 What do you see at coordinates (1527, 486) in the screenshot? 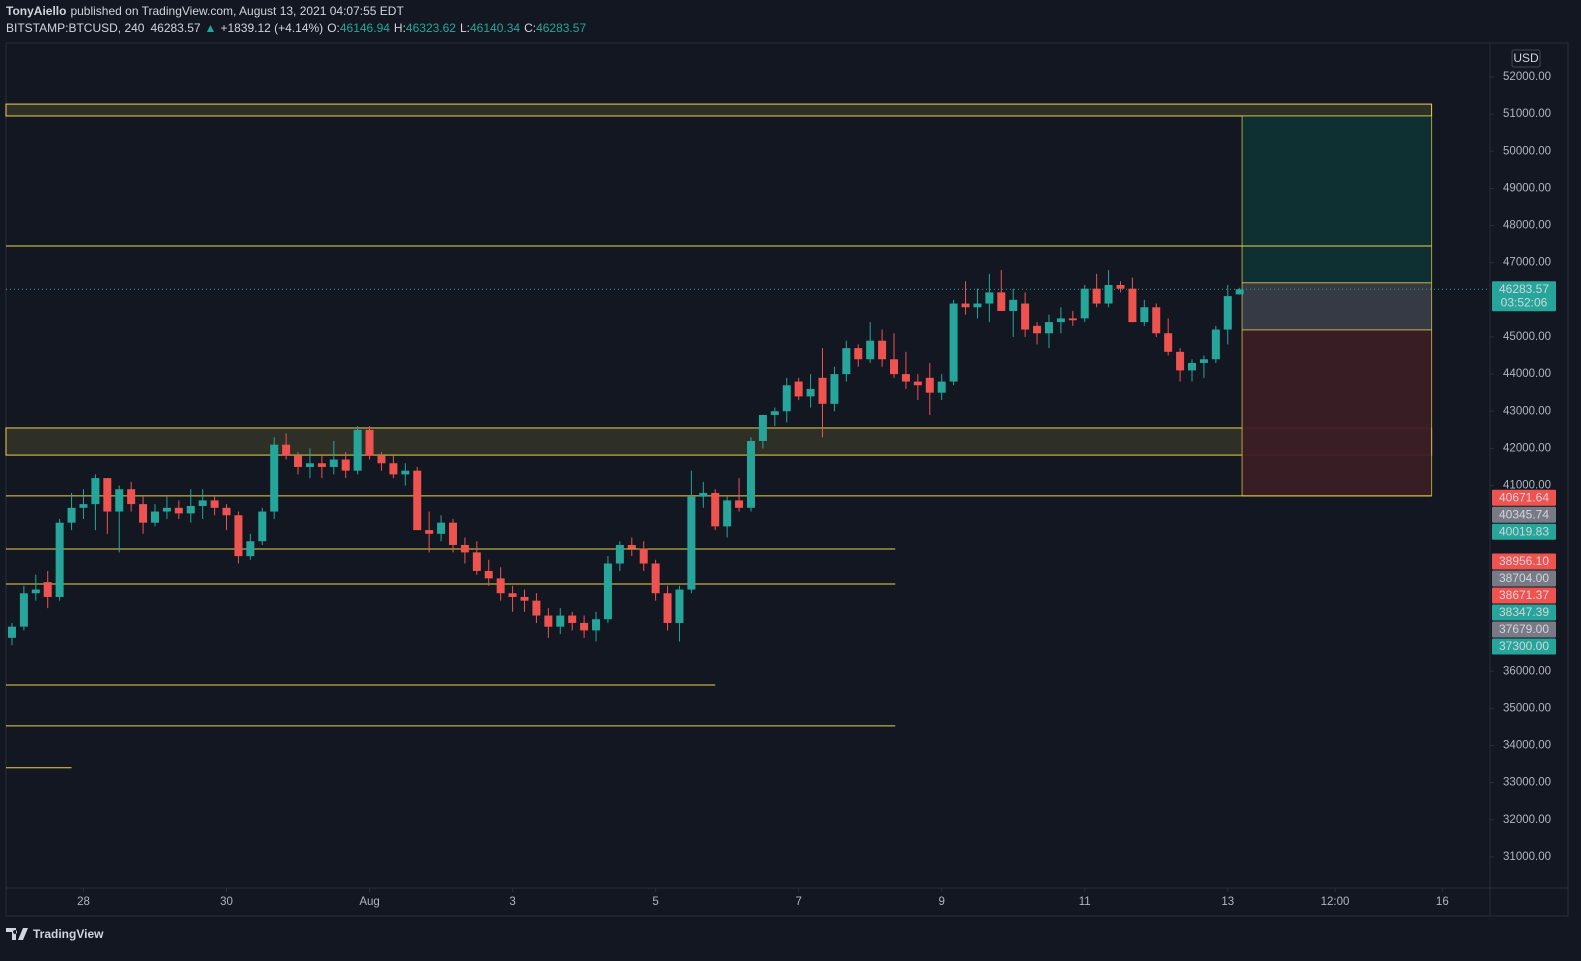
I see `y-tick-label: 41000.00` at bounding box center [1527, 486].